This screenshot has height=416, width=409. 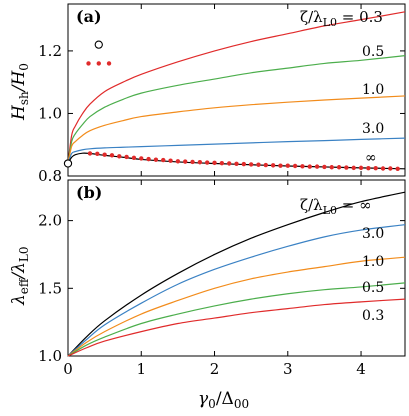 I want to click on y-tick-label: 2.0, so click(x=50, y=221).